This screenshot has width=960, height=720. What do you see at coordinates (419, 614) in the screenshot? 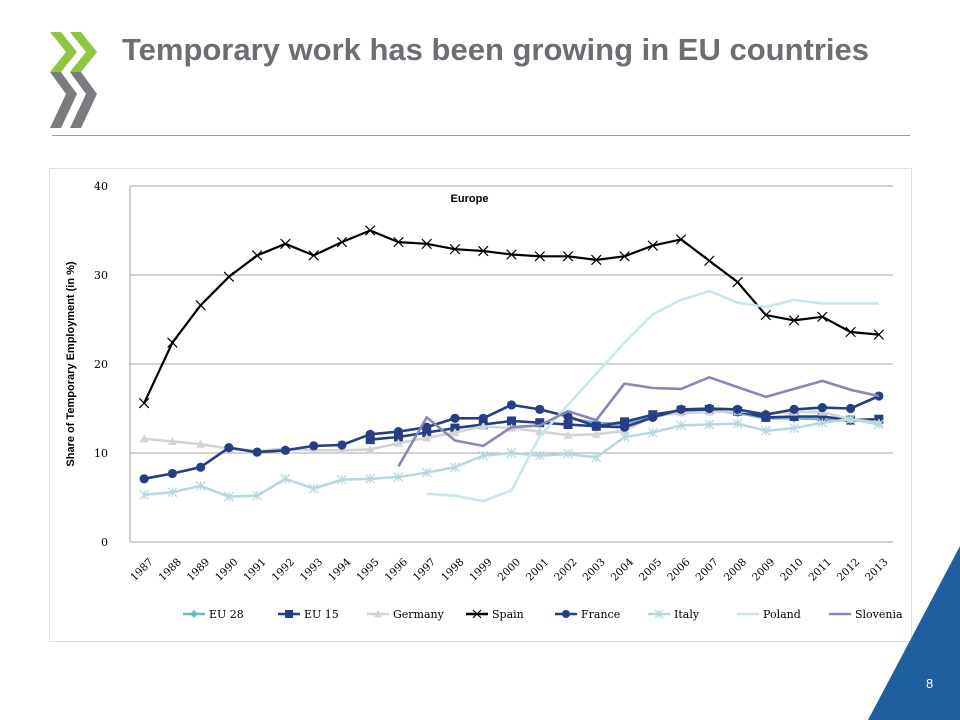
I see `legend-label-germany: Germany` at bounding box center [419, 614].